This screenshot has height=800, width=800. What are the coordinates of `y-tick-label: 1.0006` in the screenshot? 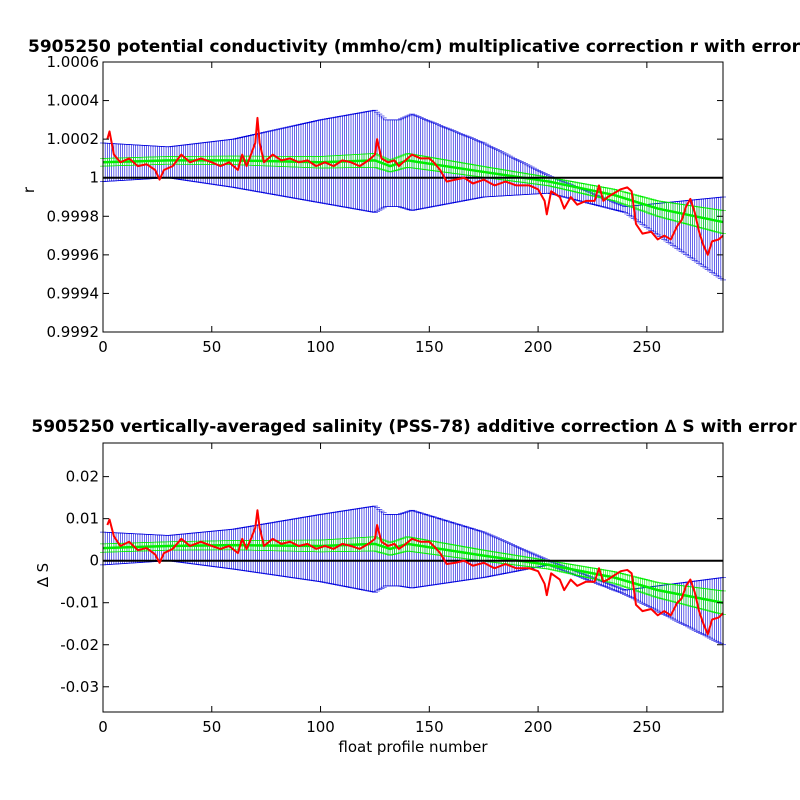 It's located at (73, 62).